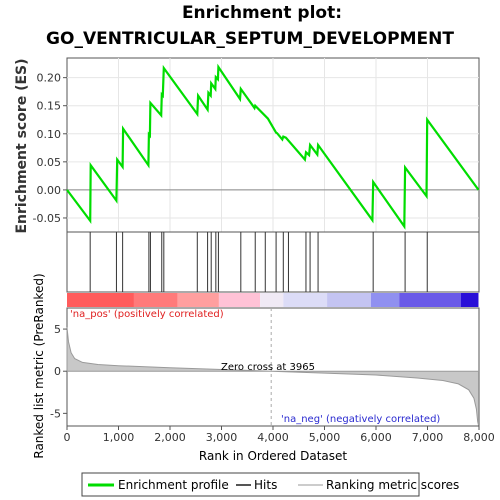  What do you see at coordinates (173, 485) in the screenshot?
I see `legend-enrichment-label: Enrichment profile` at bounding box center [173, 485].